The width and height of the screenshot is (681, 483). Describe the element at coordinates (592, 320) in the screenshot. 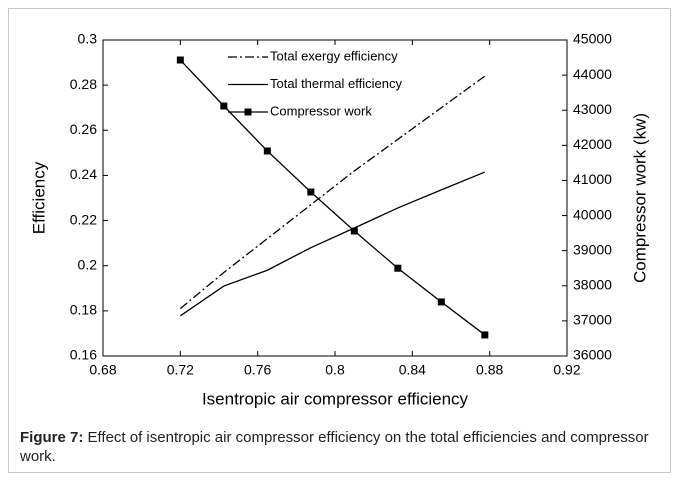

I see `y2-tick-label: 37000` at that location.